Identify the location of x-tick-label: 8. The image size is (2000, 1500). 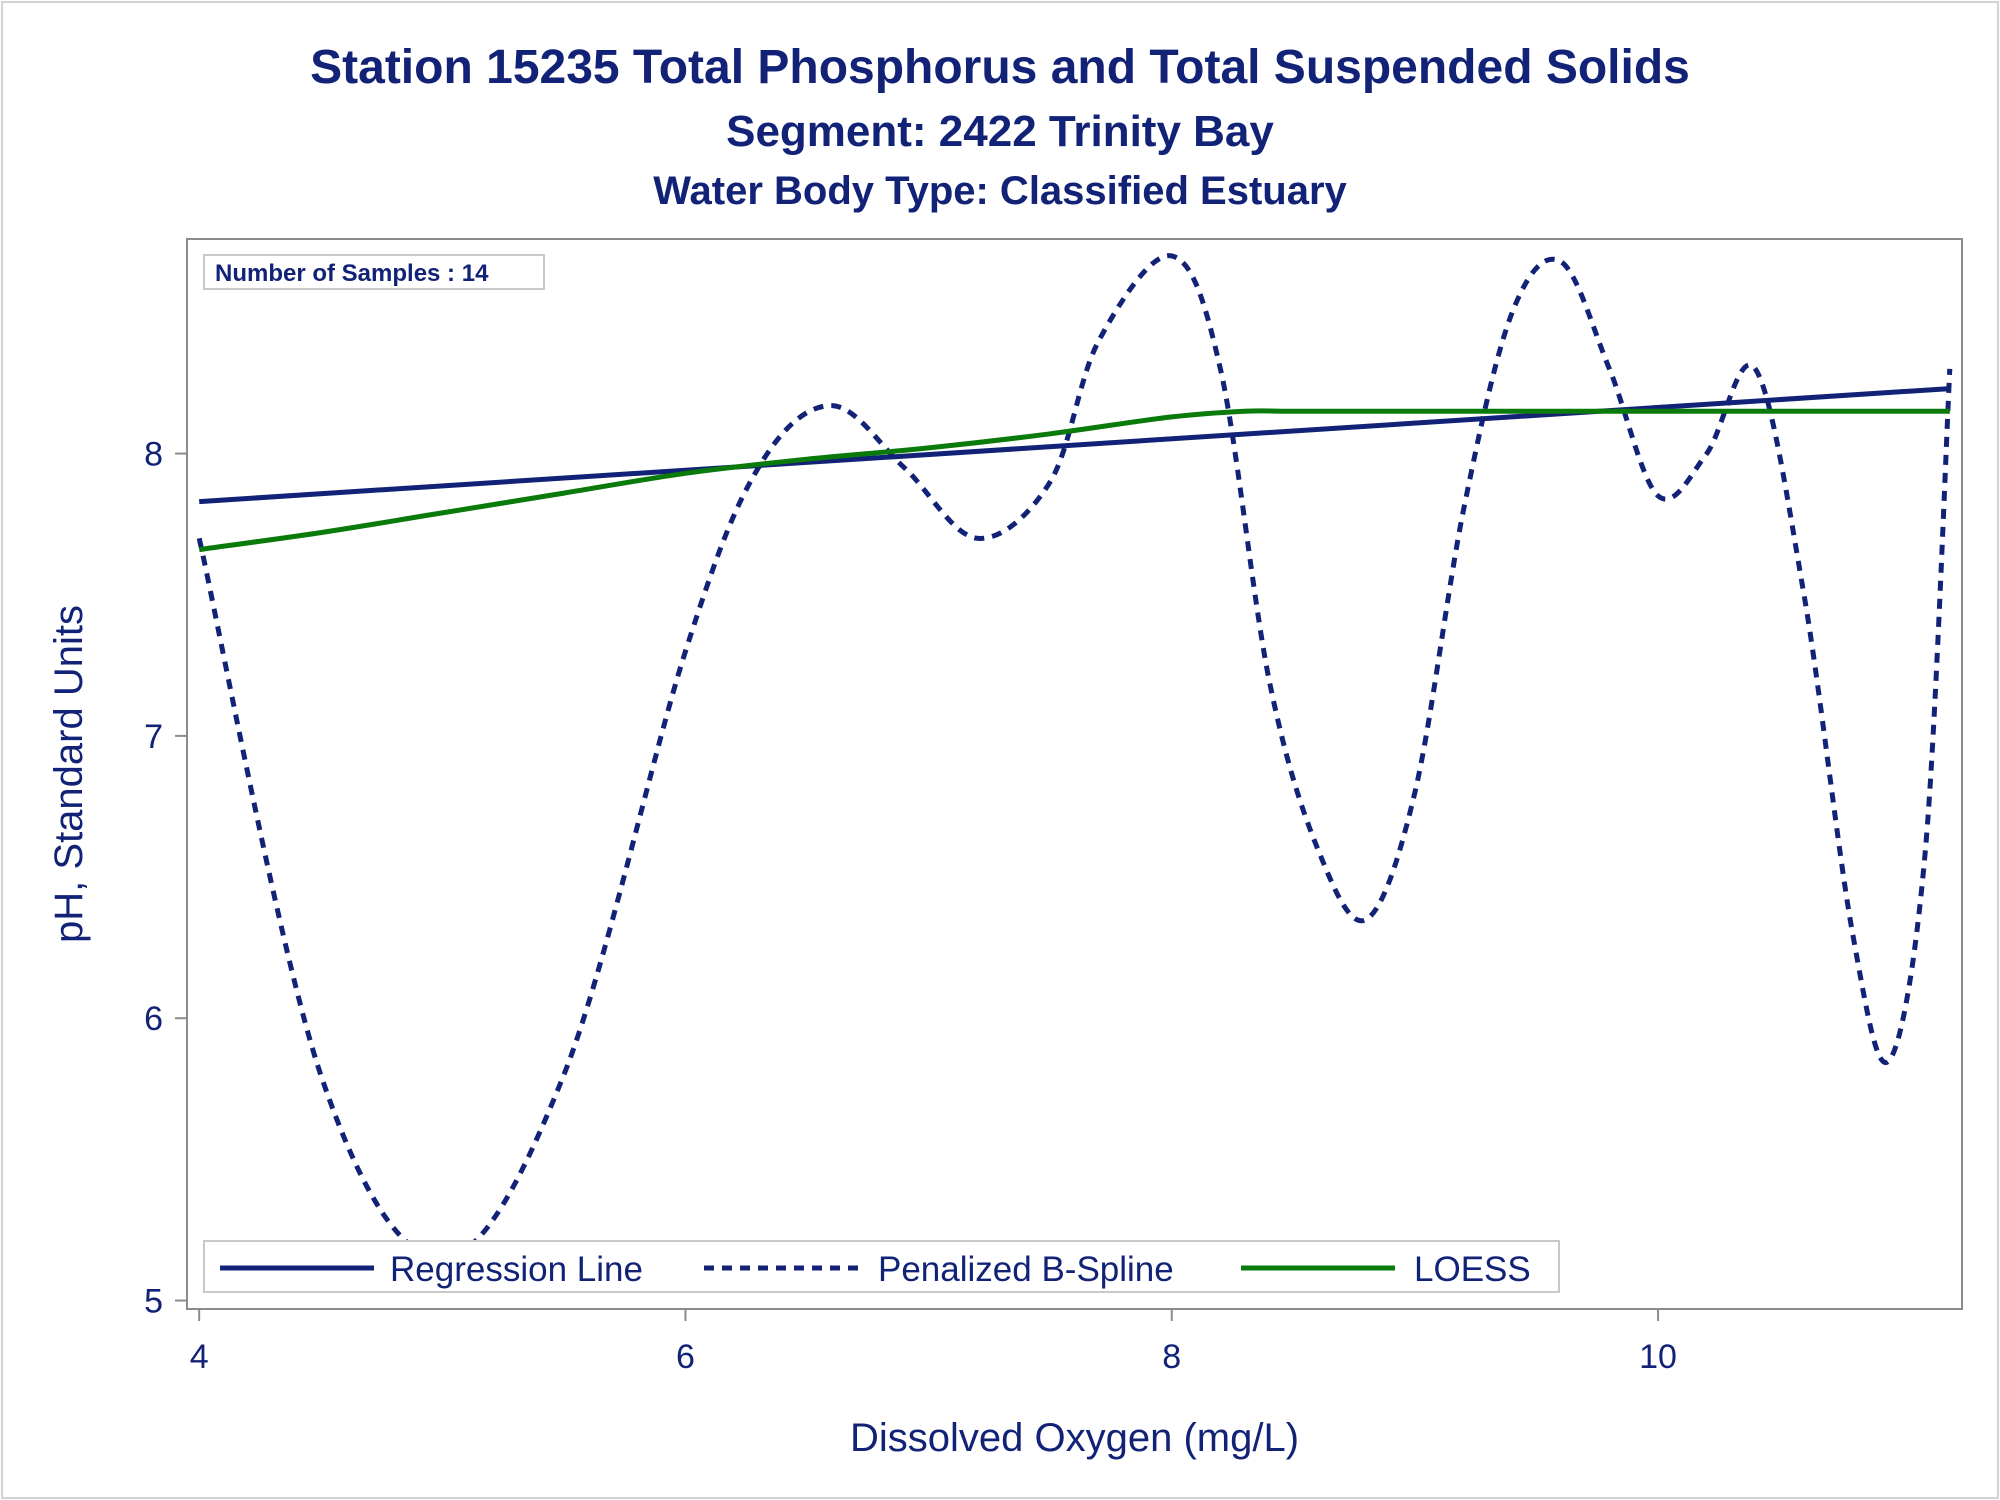
(1171, 1357).